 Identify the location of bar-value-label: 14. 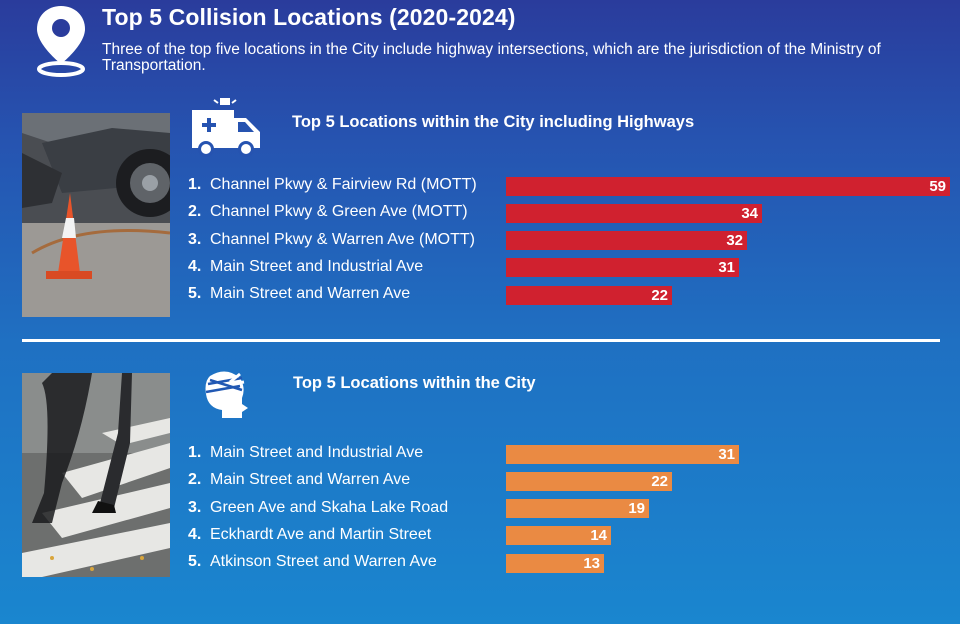
(598, 536).